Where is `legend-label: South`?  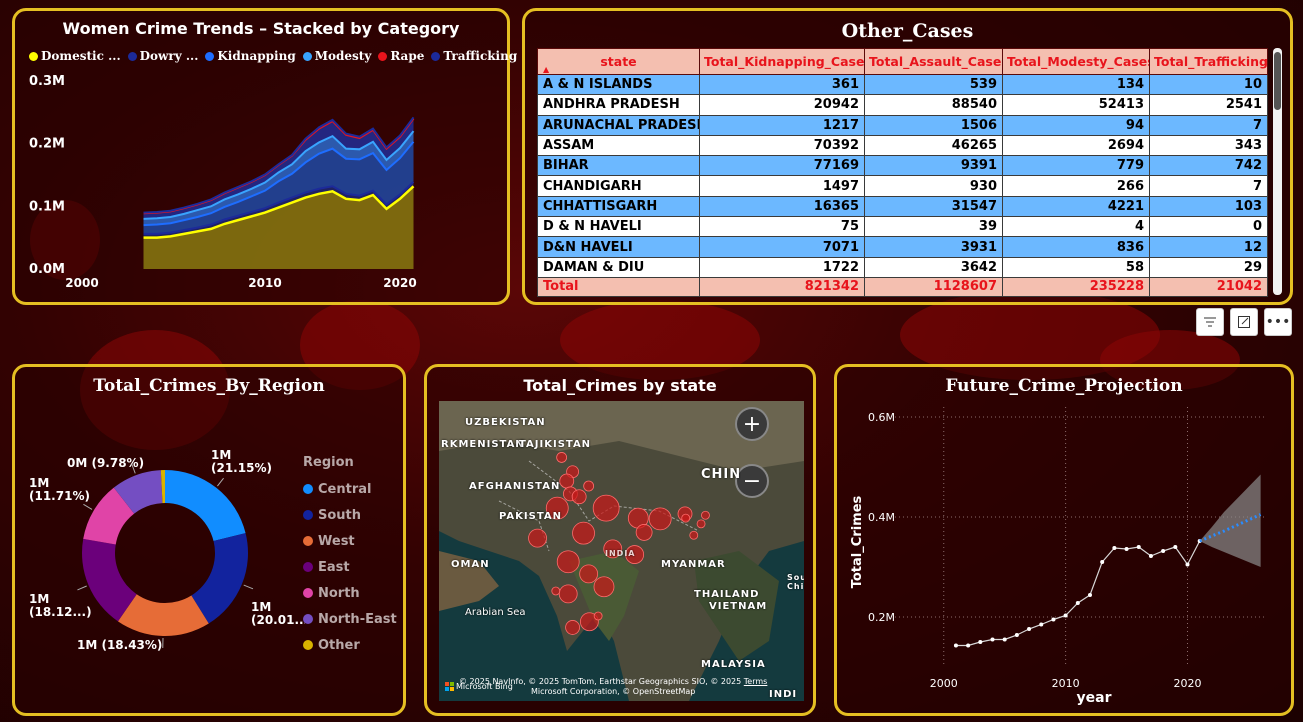 legend-label: South is located at coordinates (340, 515).